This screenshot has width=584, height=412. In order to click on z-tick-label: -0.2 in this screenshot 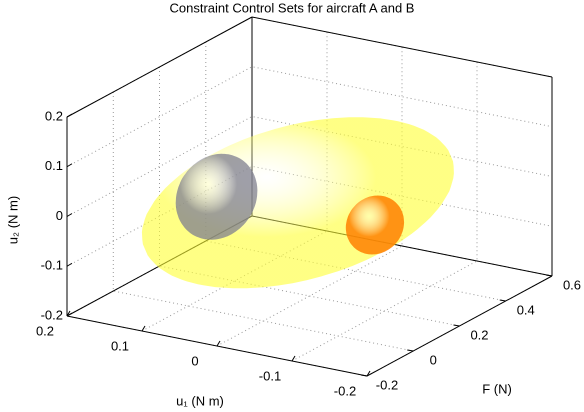, I will do `click(52, 314)`.